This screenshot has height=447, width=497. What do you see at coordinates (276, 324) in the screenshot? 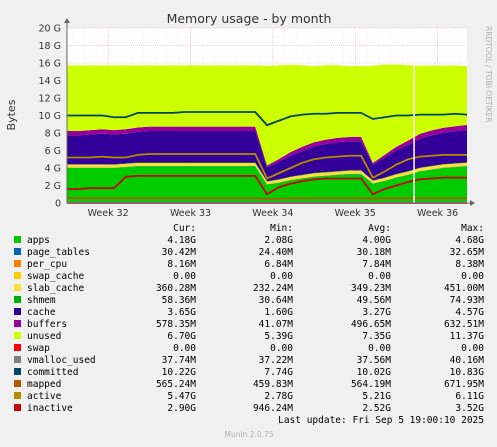
I see `legend-value-min: 41.07M` at bounding box center [276, 324].